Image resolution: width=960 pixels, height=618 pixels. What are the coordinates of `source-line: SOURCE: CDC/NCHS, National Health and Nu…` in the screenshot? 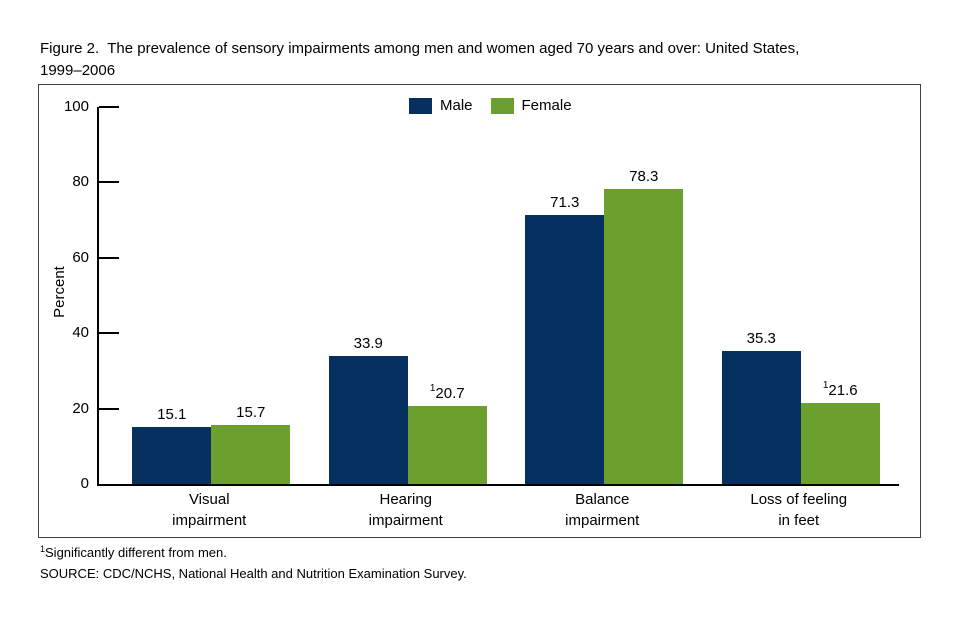 It's located at (253, 573).